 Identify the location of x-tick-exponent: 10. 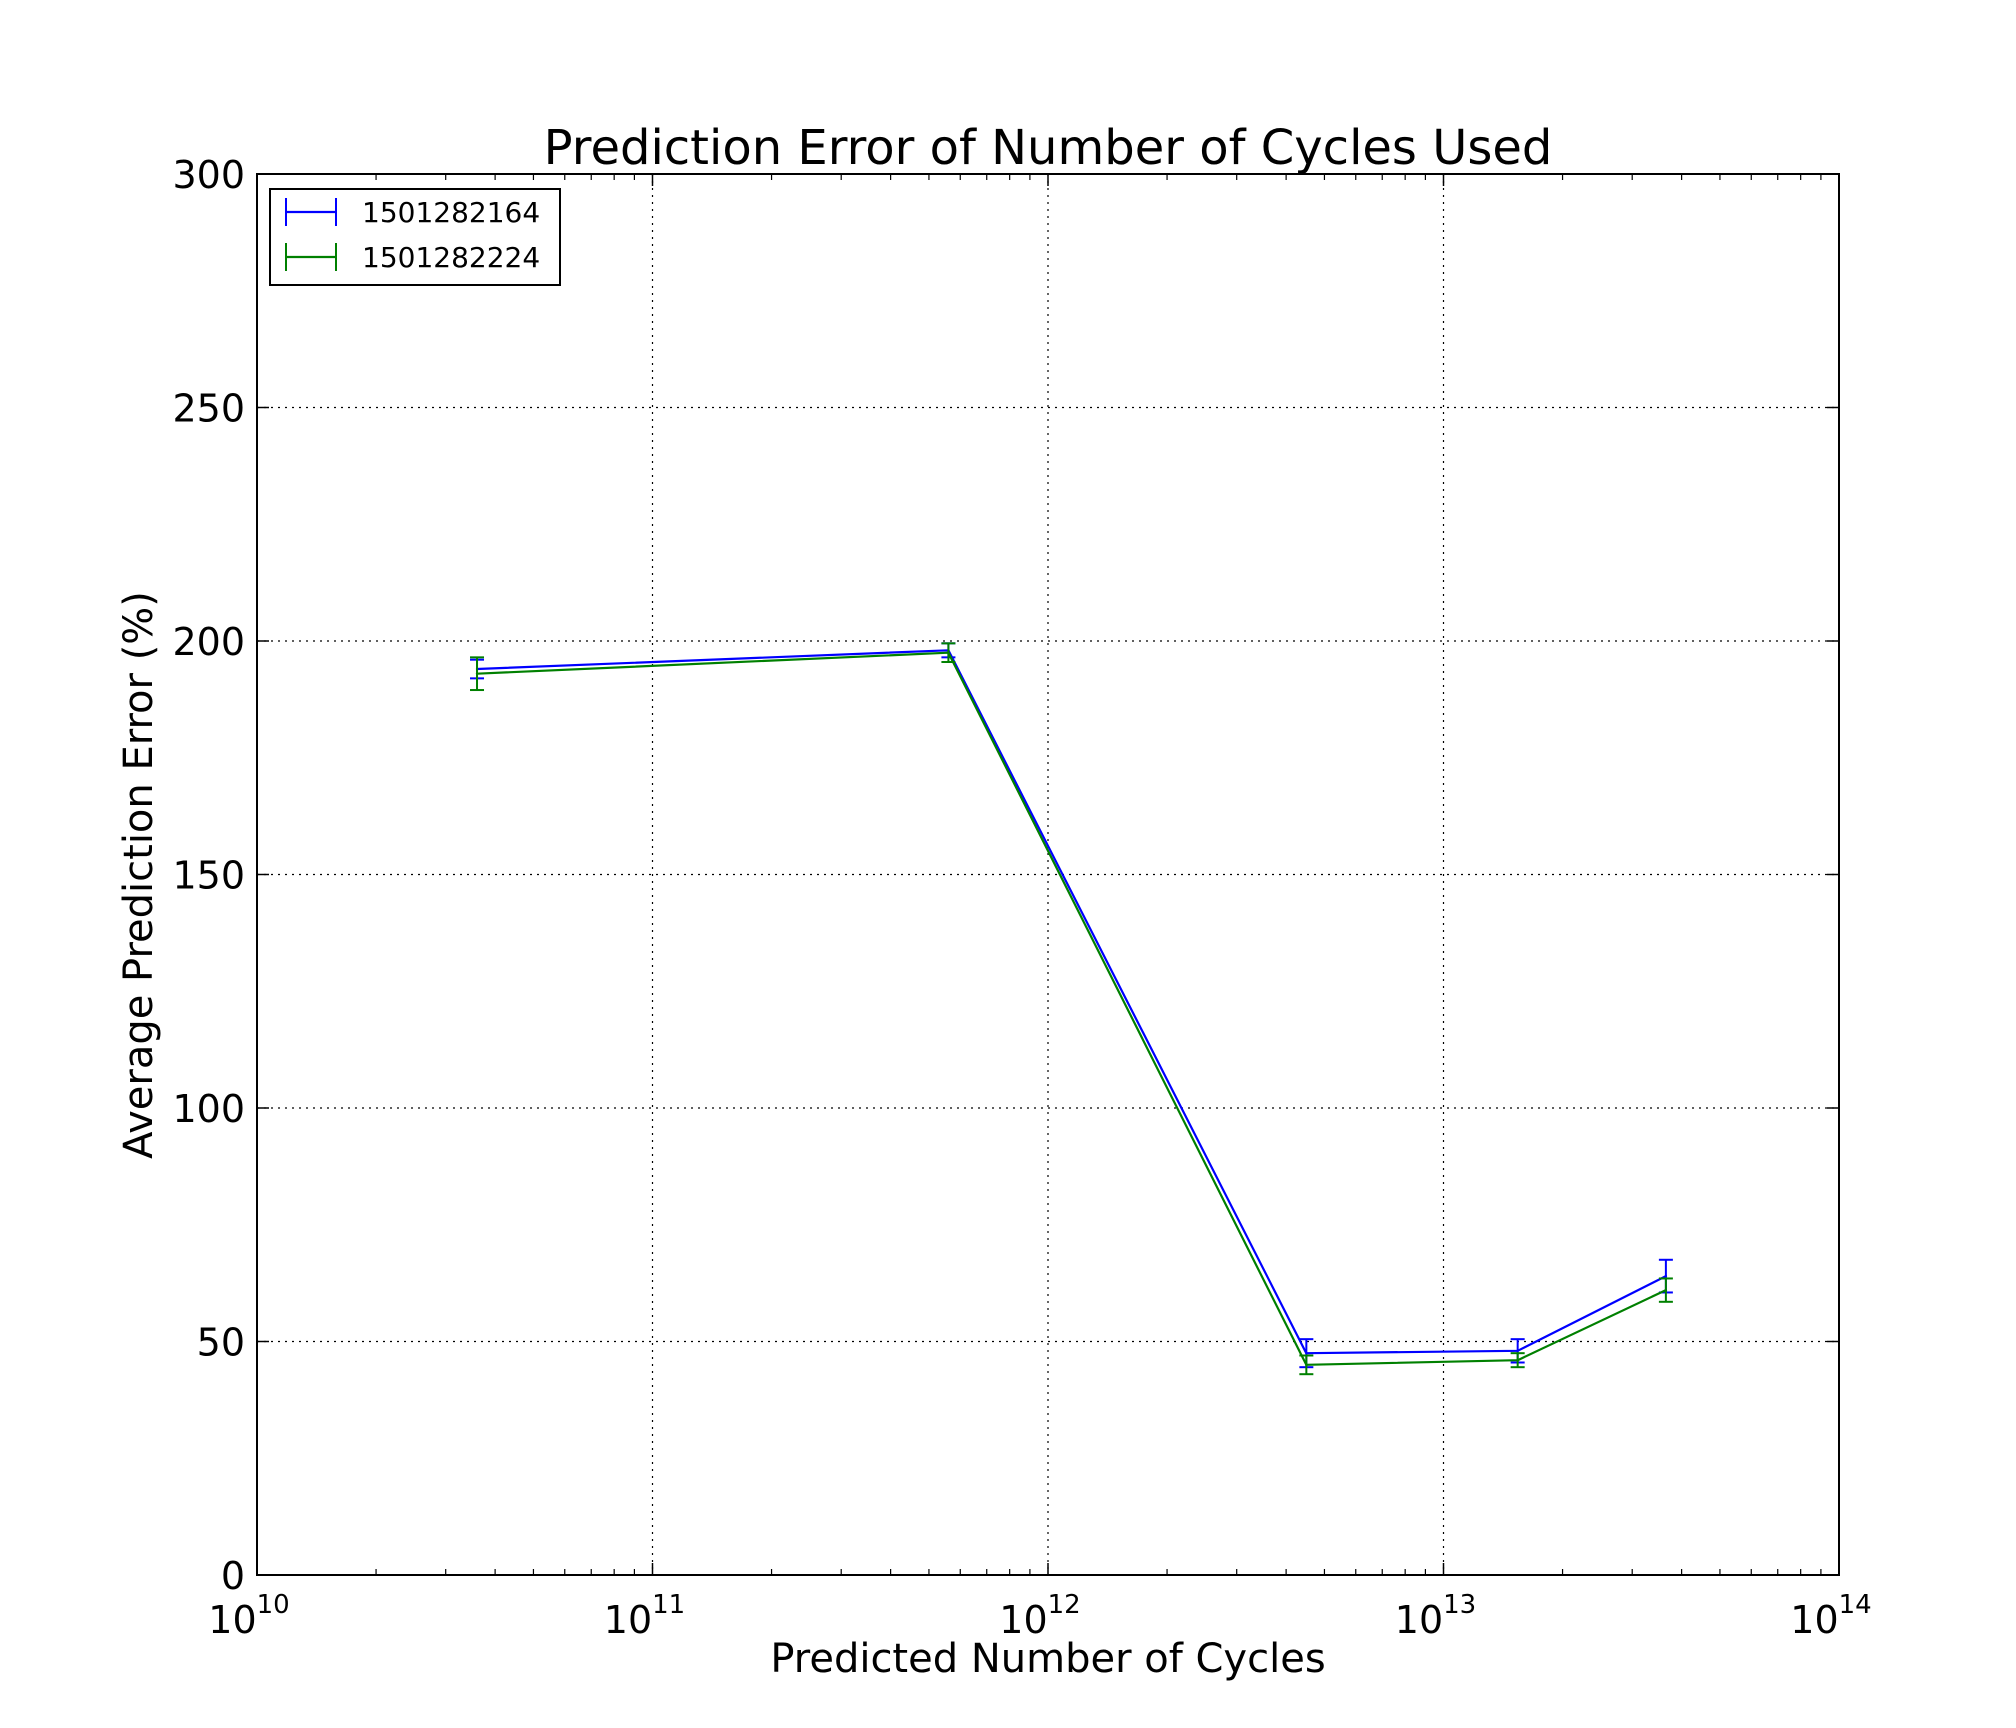
(273, 1605).